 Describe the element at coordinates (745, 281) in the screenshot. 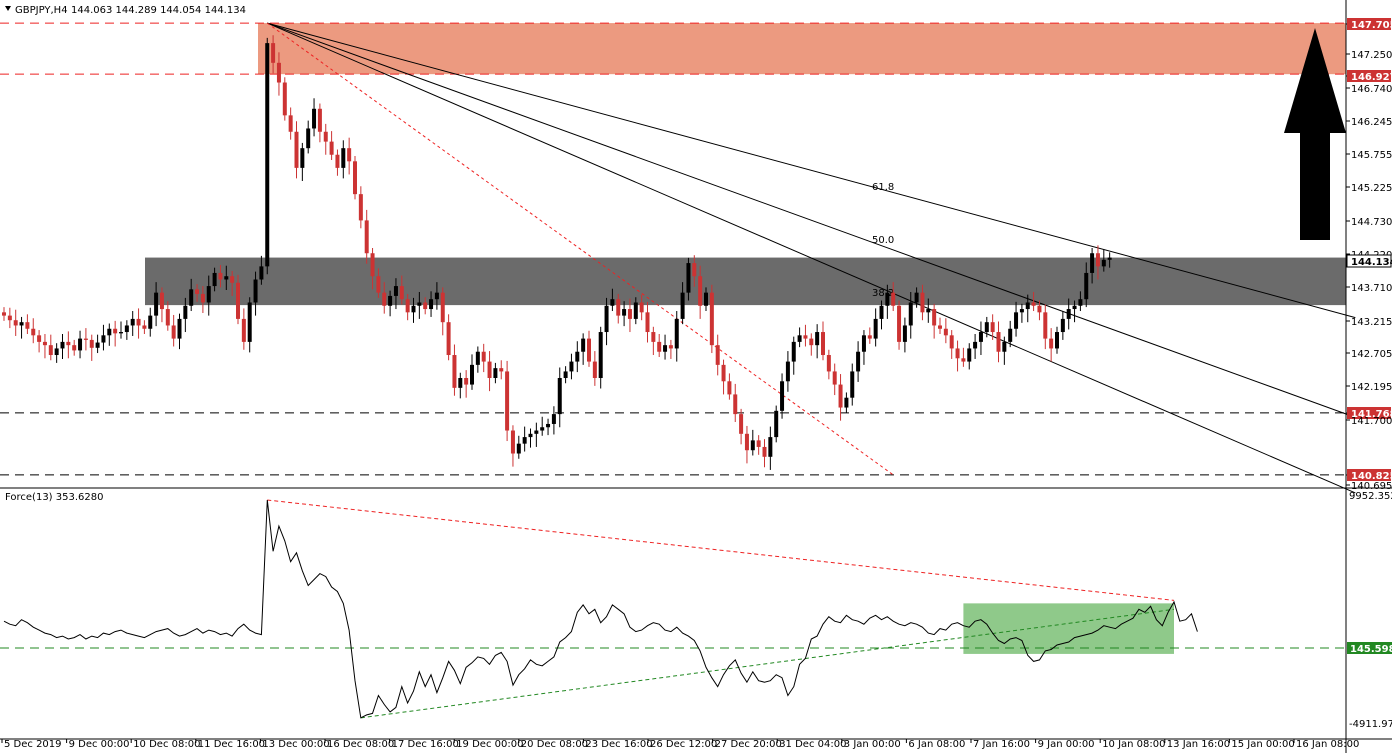

I see `support-zone` at that location.